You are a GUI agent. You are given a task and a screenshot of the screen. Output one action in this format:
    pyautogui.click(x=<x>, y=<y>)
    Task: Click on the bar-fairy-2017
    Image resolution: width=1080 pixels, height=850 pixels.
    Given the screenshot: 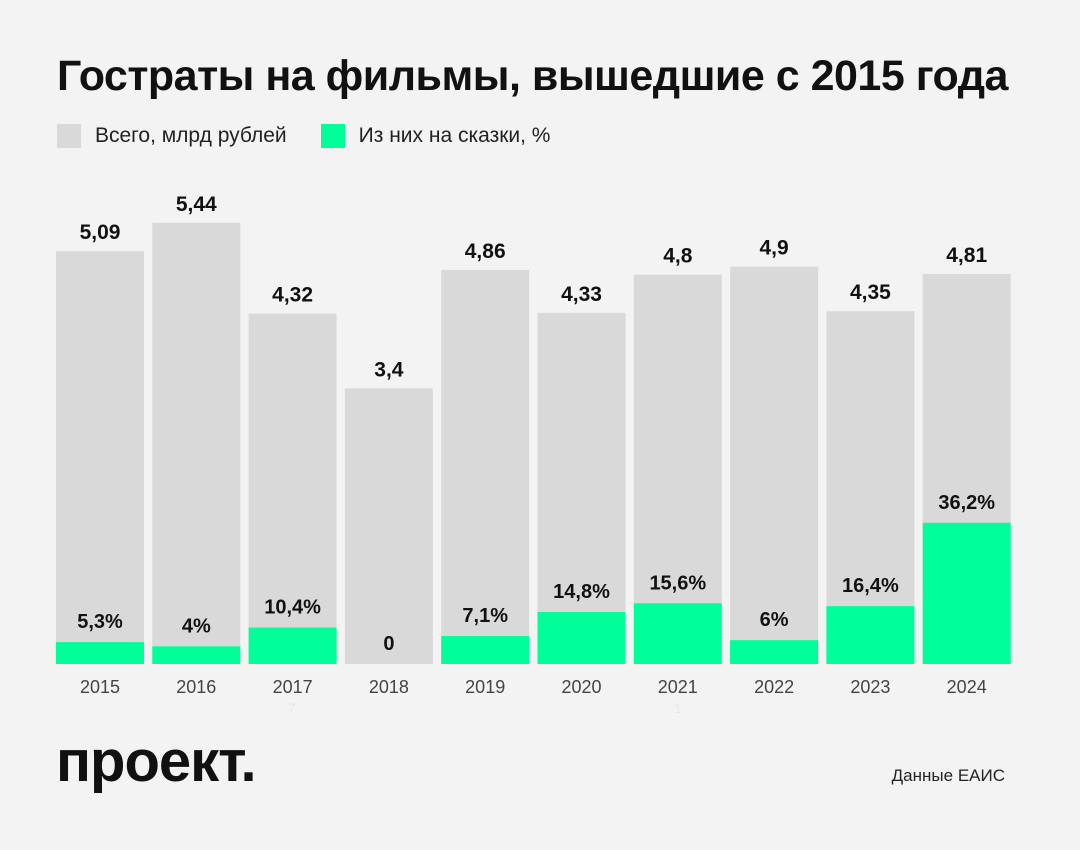 What is the action you would take?
    pyautogui.click(x=292, y=645)
    